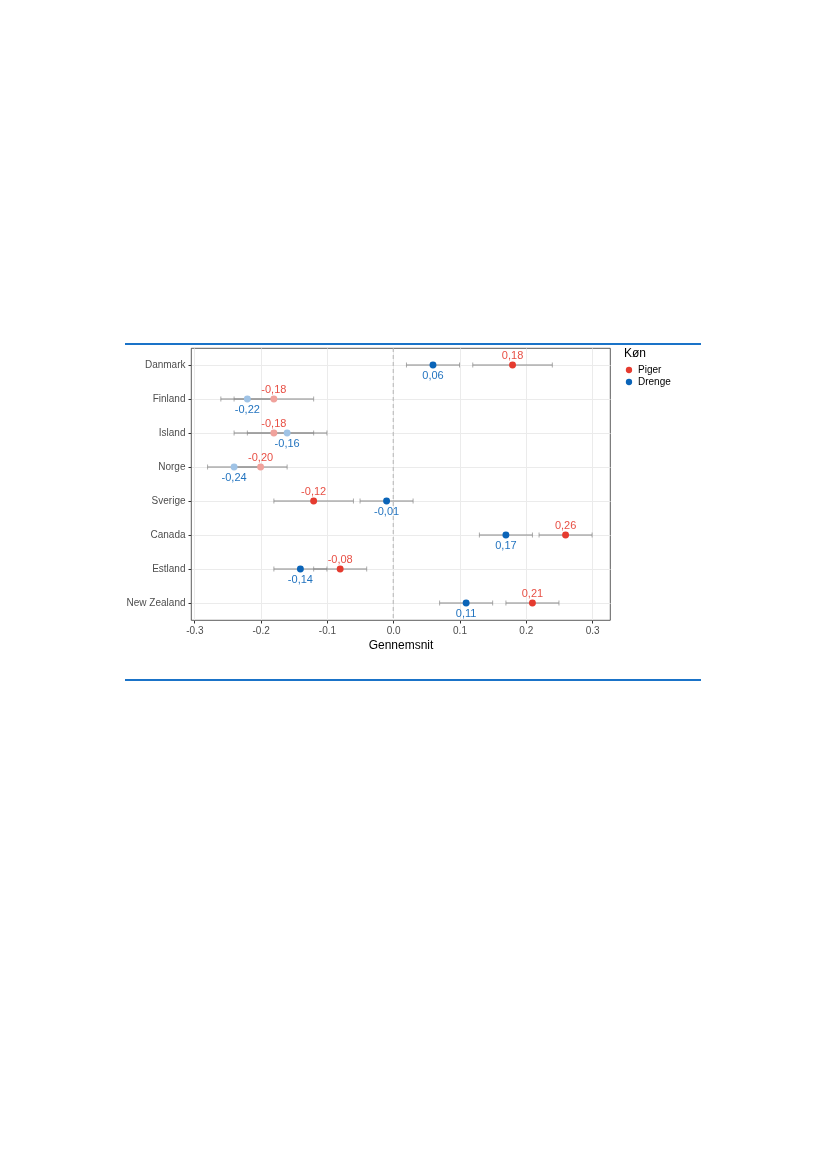  I want to click on data-label: -0,12, so click(314, 491).